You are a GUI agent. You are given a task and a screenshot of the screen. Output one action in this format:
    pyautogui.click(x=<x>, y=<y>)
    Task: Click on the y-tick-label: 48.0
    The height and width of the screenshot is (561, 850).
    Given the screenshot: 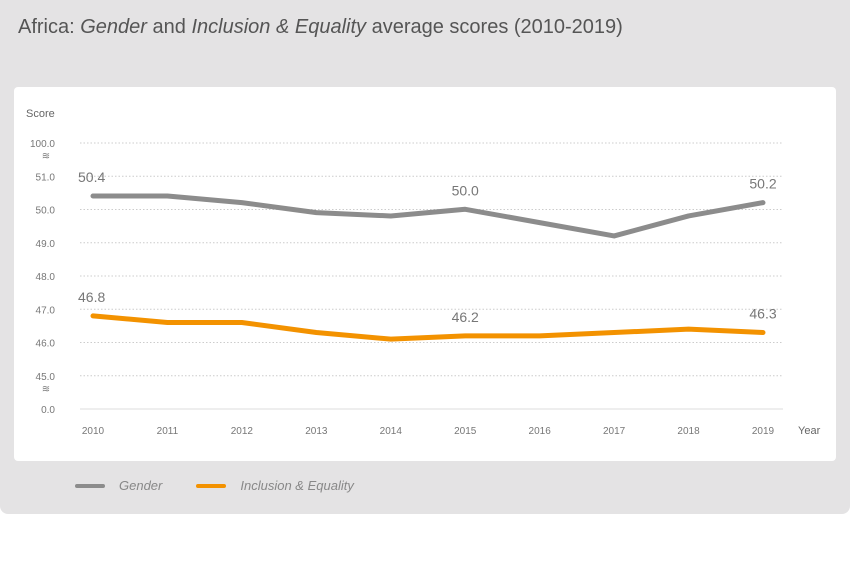 What is the action you would take?
    pyautogui.click(x=46, y=277)
    